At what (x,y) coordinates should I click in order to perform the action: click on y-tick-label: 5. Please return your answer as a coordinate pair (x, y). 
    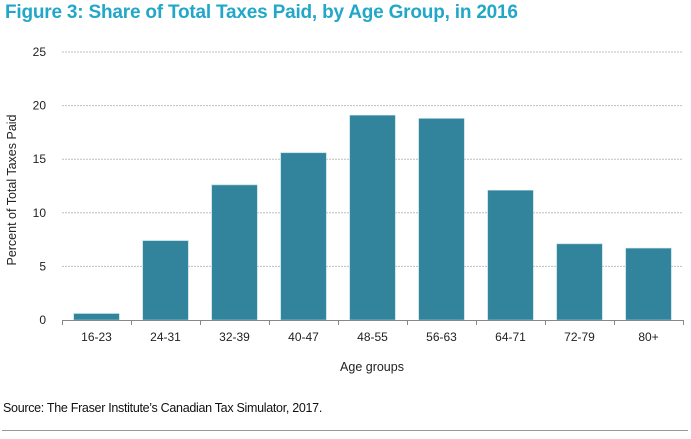
    Looking at the image, I should click on (42, 266).